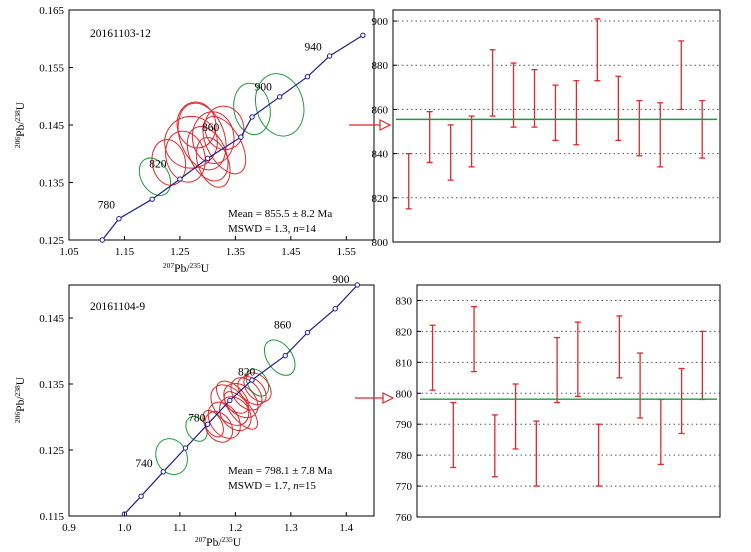  Describe the element at coordinates (404, 518) in the screenshot. I see `y-tick-label: 760` at that location.